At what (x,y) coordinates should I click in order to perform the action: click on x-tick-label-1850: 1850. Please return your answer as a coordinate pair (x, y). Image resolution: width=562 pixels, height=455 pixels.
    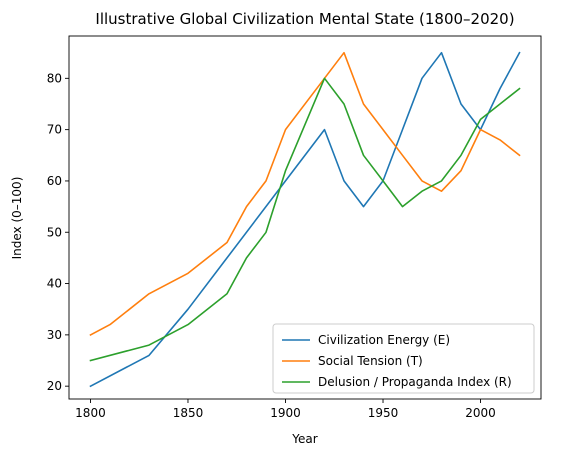
    Looking at the image, I should click on (188, 413).